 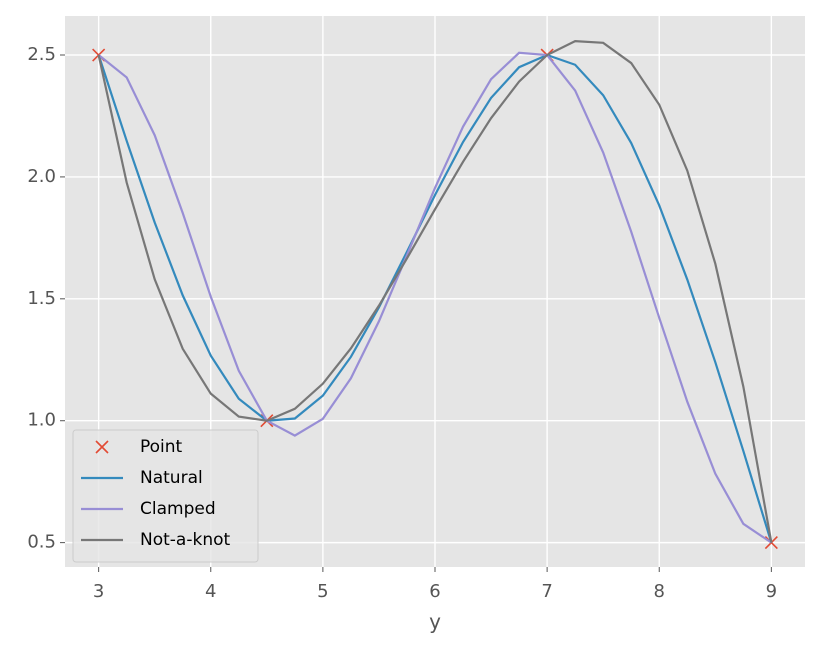 I want to click on y-tick-label: 1.5, so click(x=41, y=298).